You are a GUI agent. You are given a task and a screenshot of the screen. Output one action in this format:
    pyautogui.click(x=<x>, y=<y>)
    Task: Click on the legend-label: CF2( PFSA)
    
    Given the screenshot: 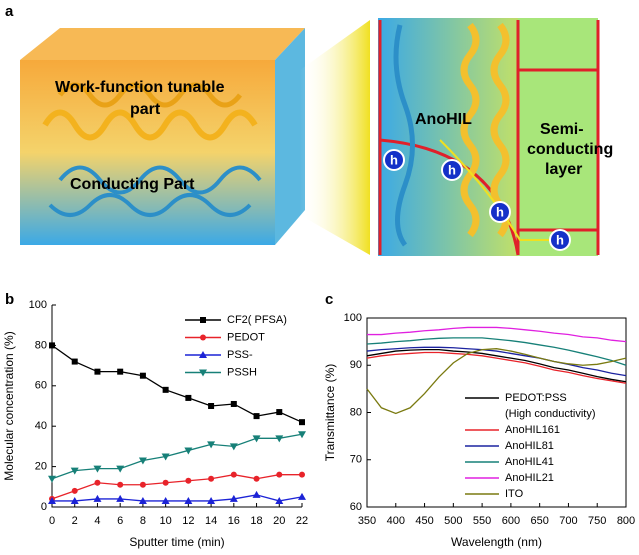 What is the action you would take?
    pyautogui.click(x=257, y=320)
    